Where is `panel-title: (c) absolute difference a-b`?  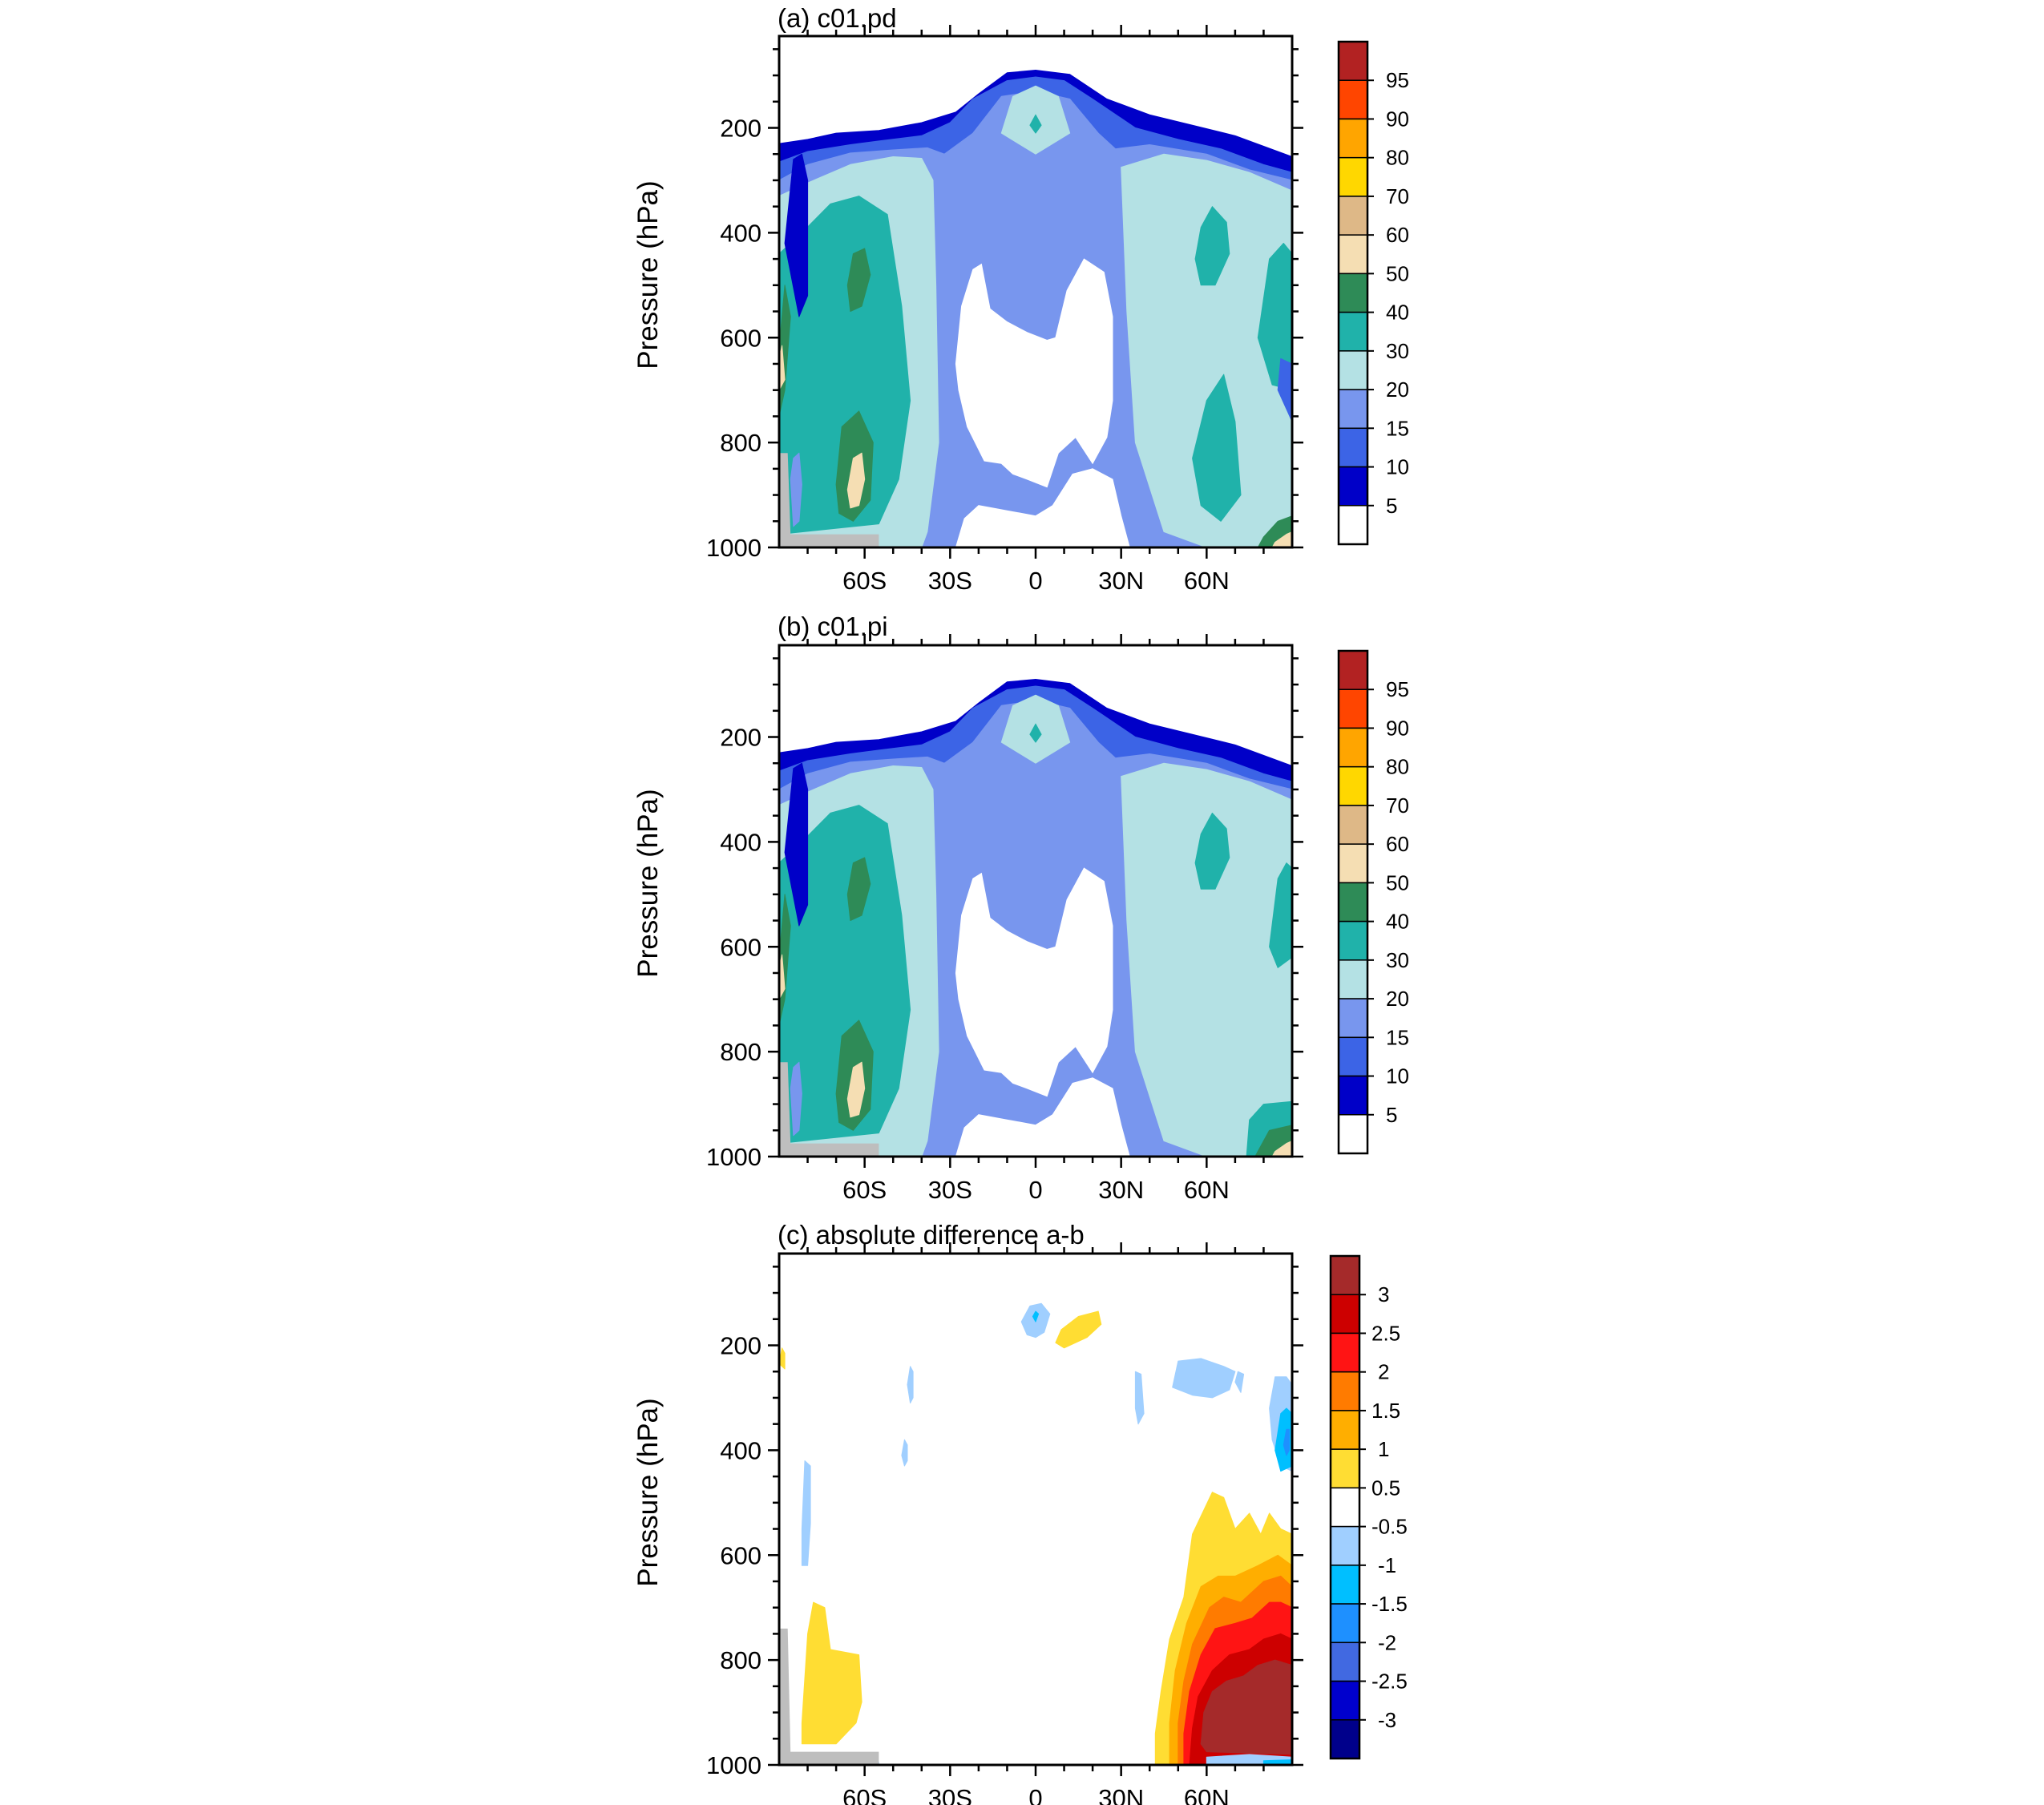 panel-title: (c) absolute difference a-b is located at coordinates (931, 1235).